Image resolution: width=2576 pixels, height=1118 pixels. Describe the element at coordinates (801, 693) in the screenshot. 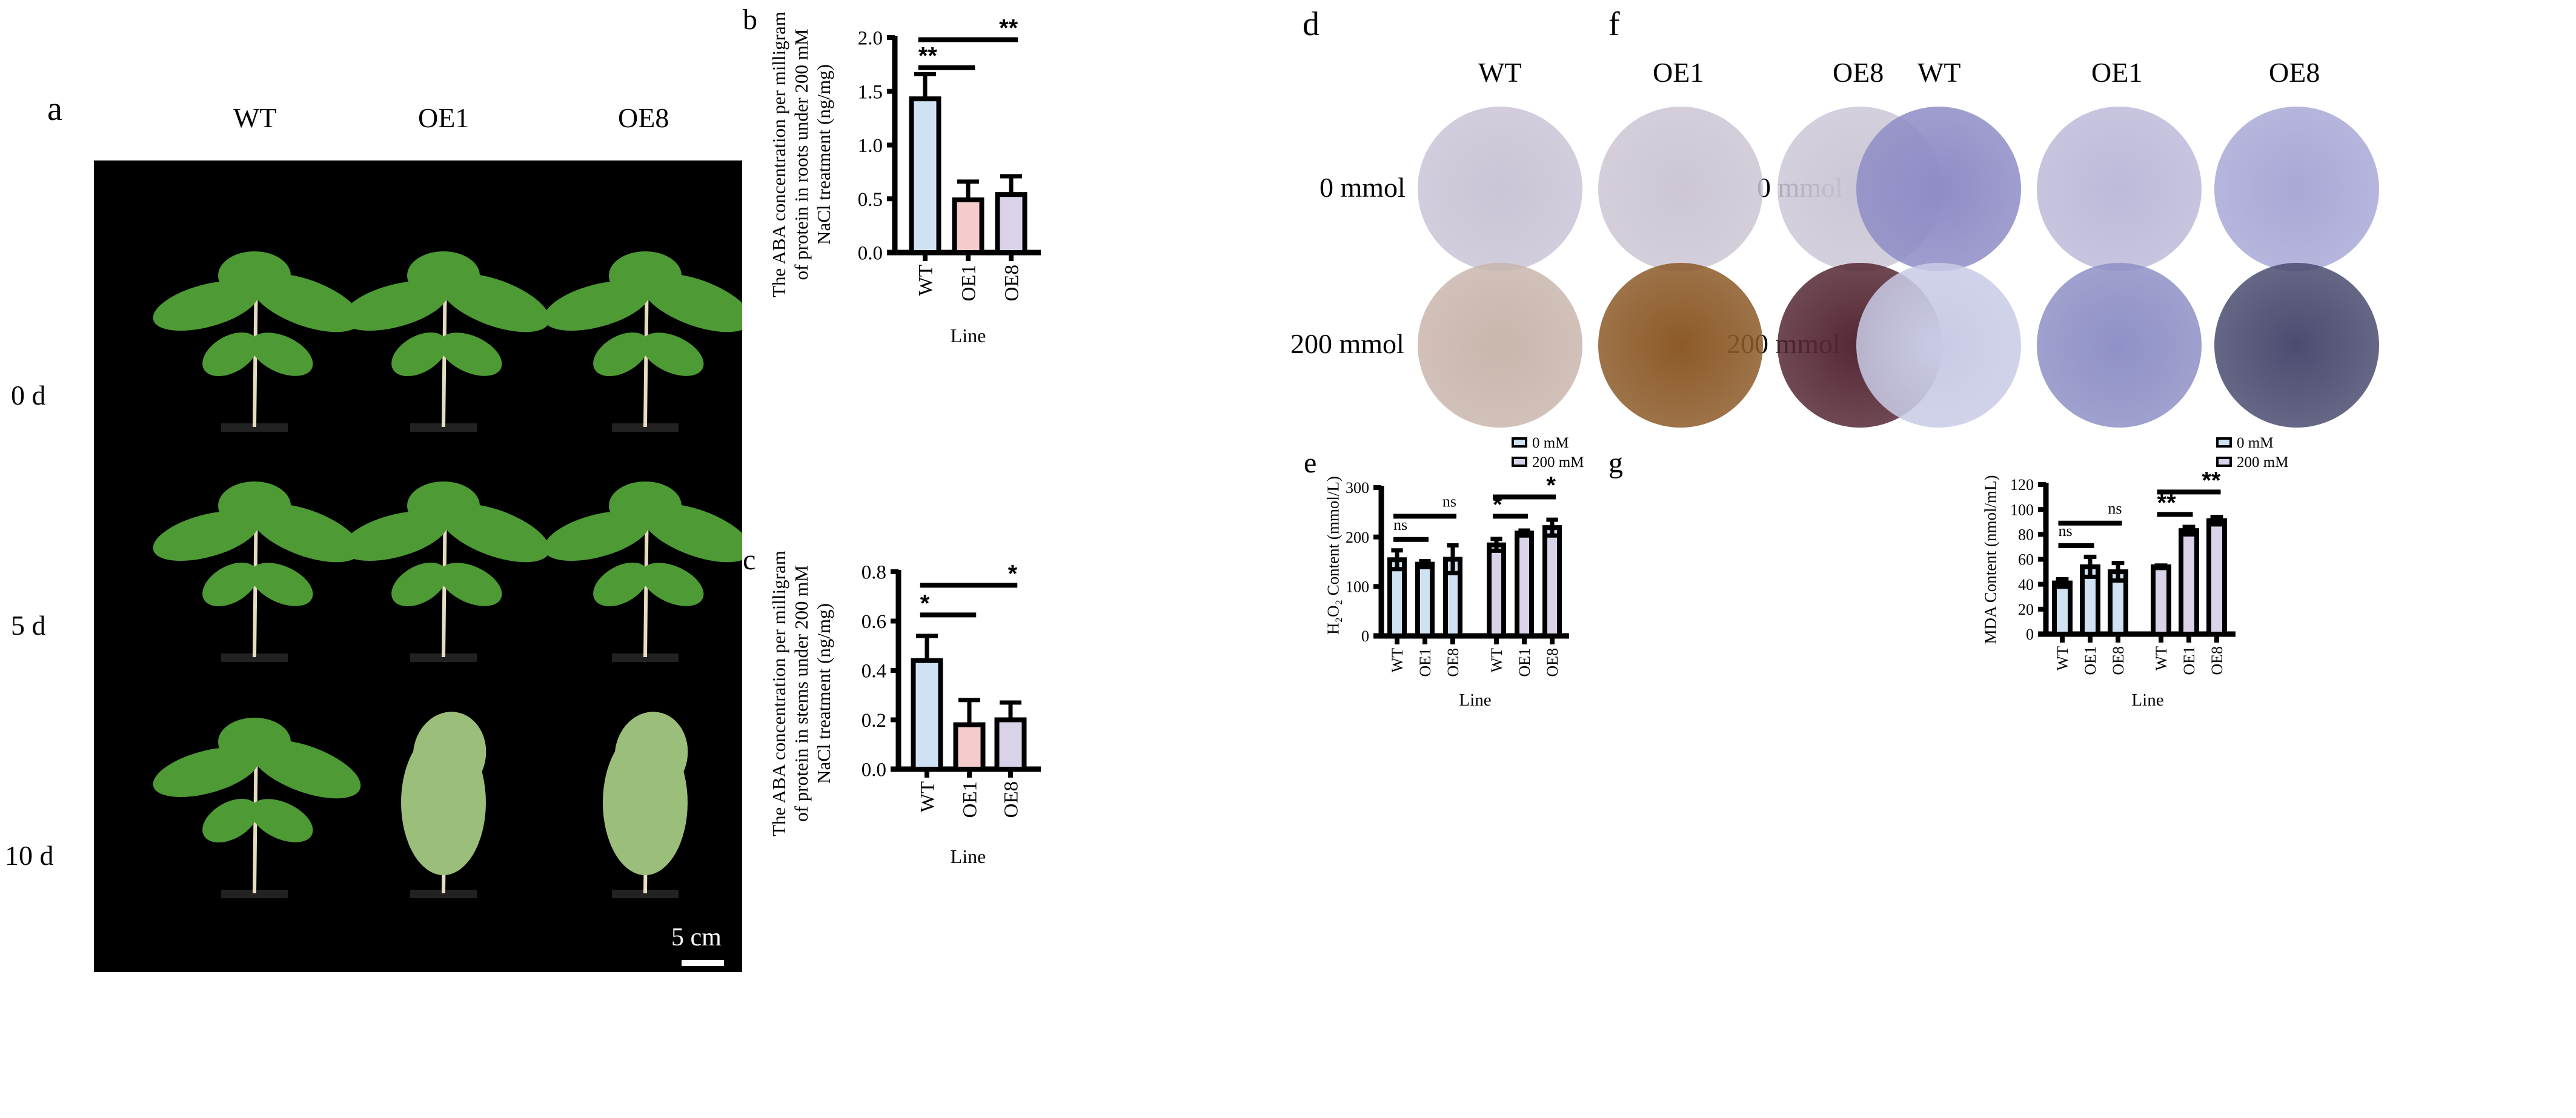

I see `y-axis-label: of protein in stems under 200 mM` at that location.